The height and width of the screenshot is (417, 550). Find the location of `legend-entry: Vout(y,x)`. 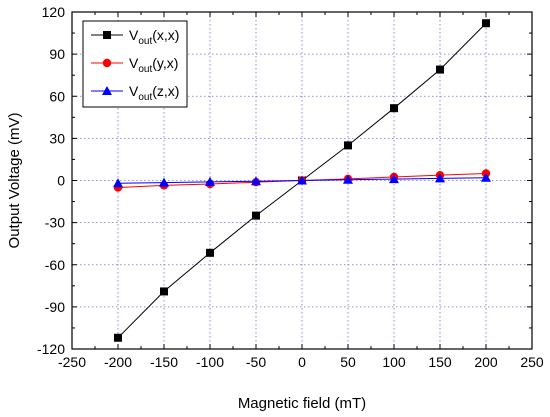

legend-entry: Vout(y,x) is located at coordinates (134, 65).